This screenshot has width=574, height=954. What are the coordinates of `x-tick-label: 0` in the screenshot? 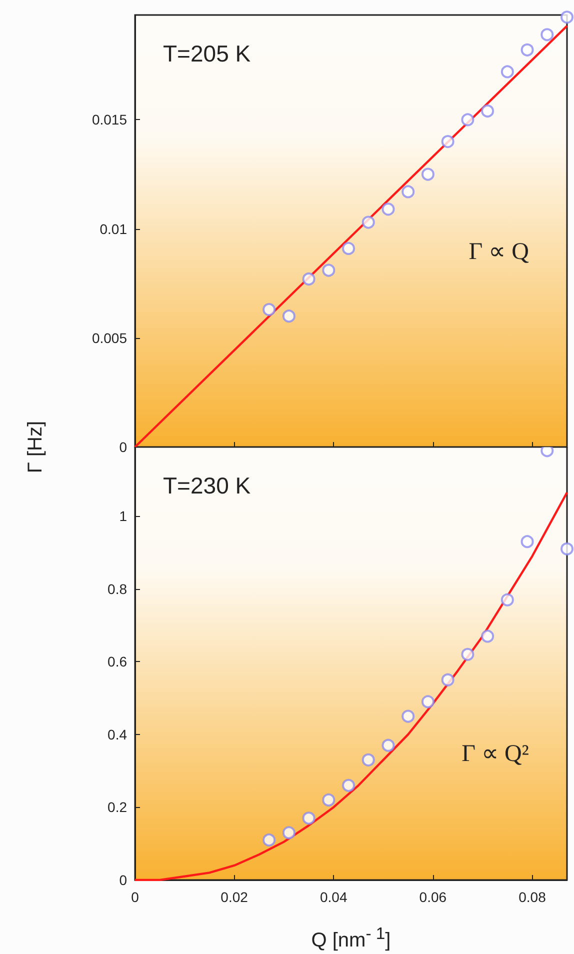 It's located at (135, 897).